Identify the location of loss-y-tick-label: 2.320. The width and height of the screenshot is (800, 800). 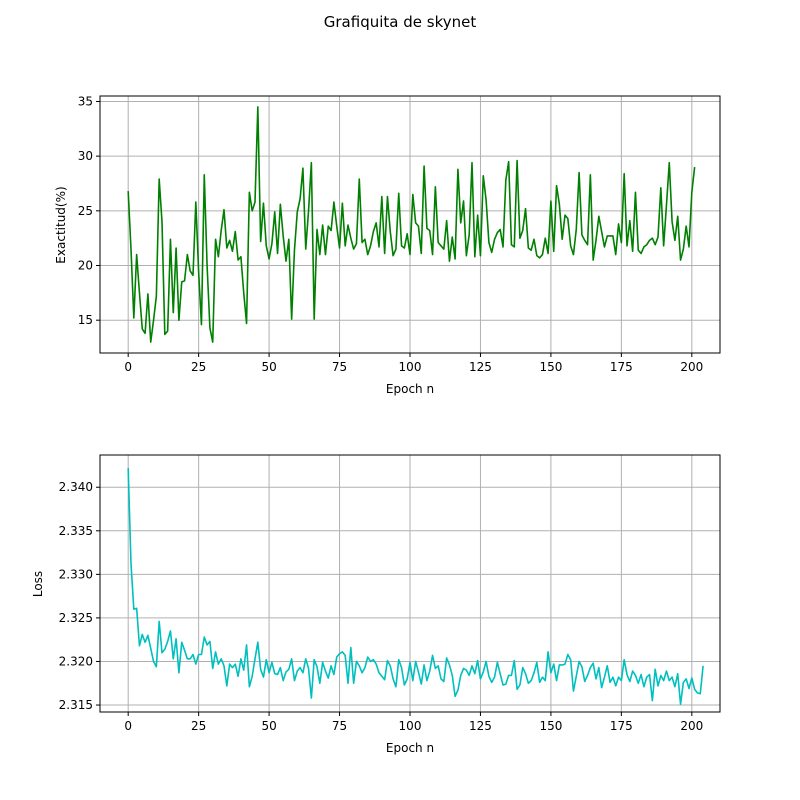
(76, 661).